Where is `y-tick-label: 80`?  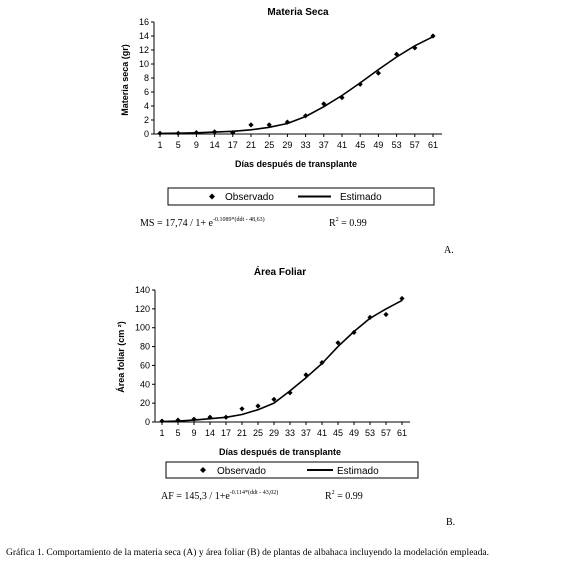 y-tick-label: 80 is located at coordinates (145, 347).